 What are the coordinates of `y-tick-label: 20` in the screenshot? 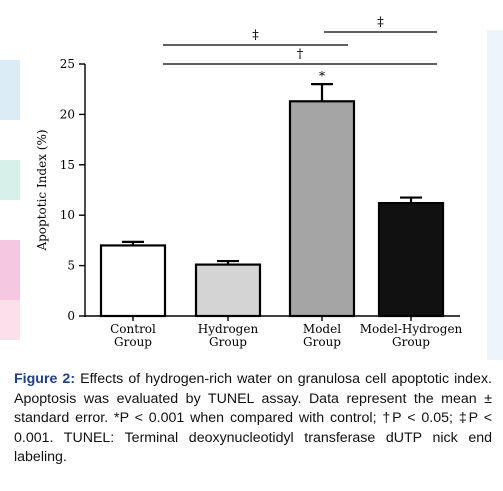 It's located at (67, 114).